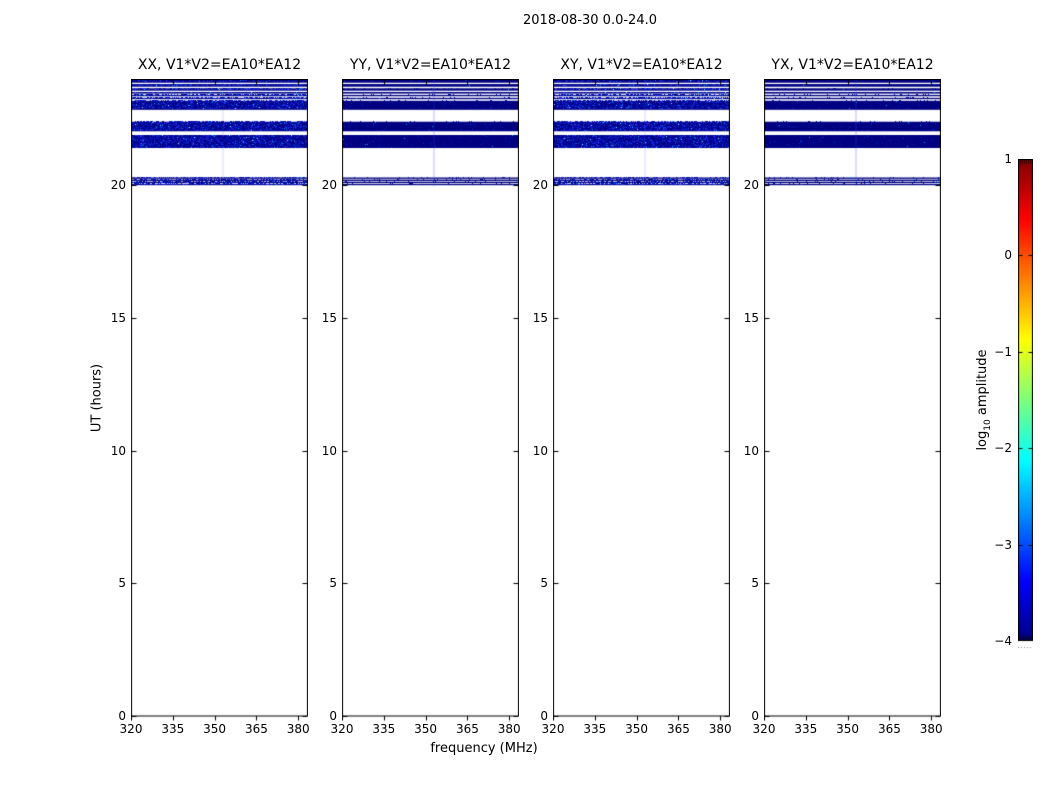 The height and width of the screenshot is (800, 1050). Describe the element at coordinates (983, 440) in the screenshot. I see `colorbar-label-prefix: log` at that location.